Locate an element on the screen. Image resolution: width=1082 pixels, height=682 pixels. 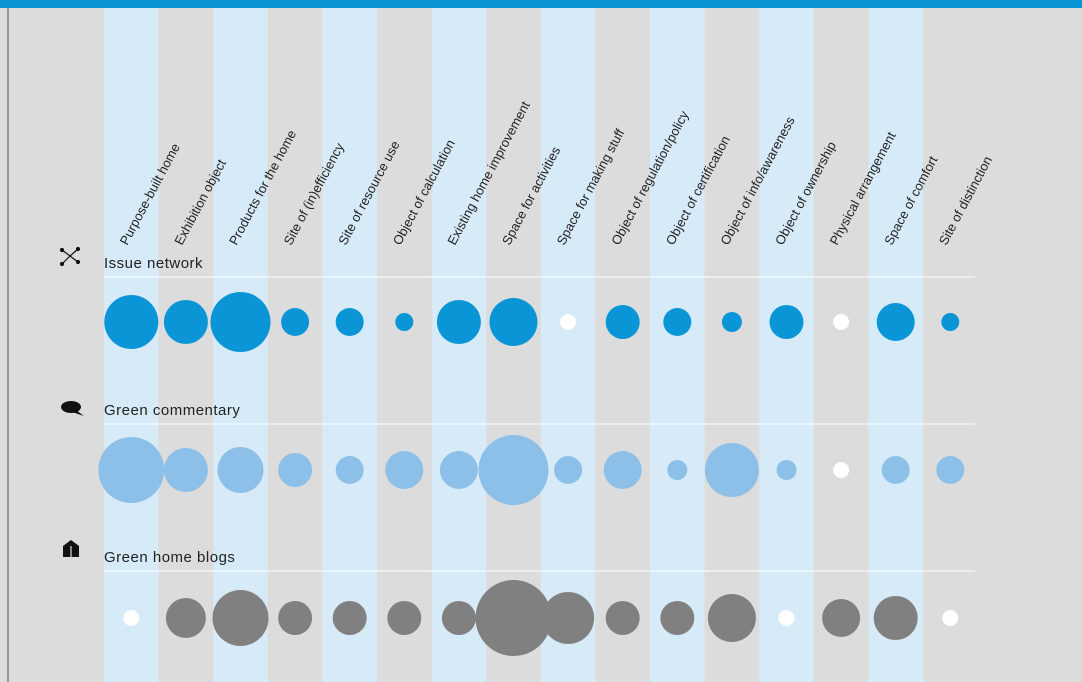
row-name: Green home blogs is located at coordinates (169, 557).